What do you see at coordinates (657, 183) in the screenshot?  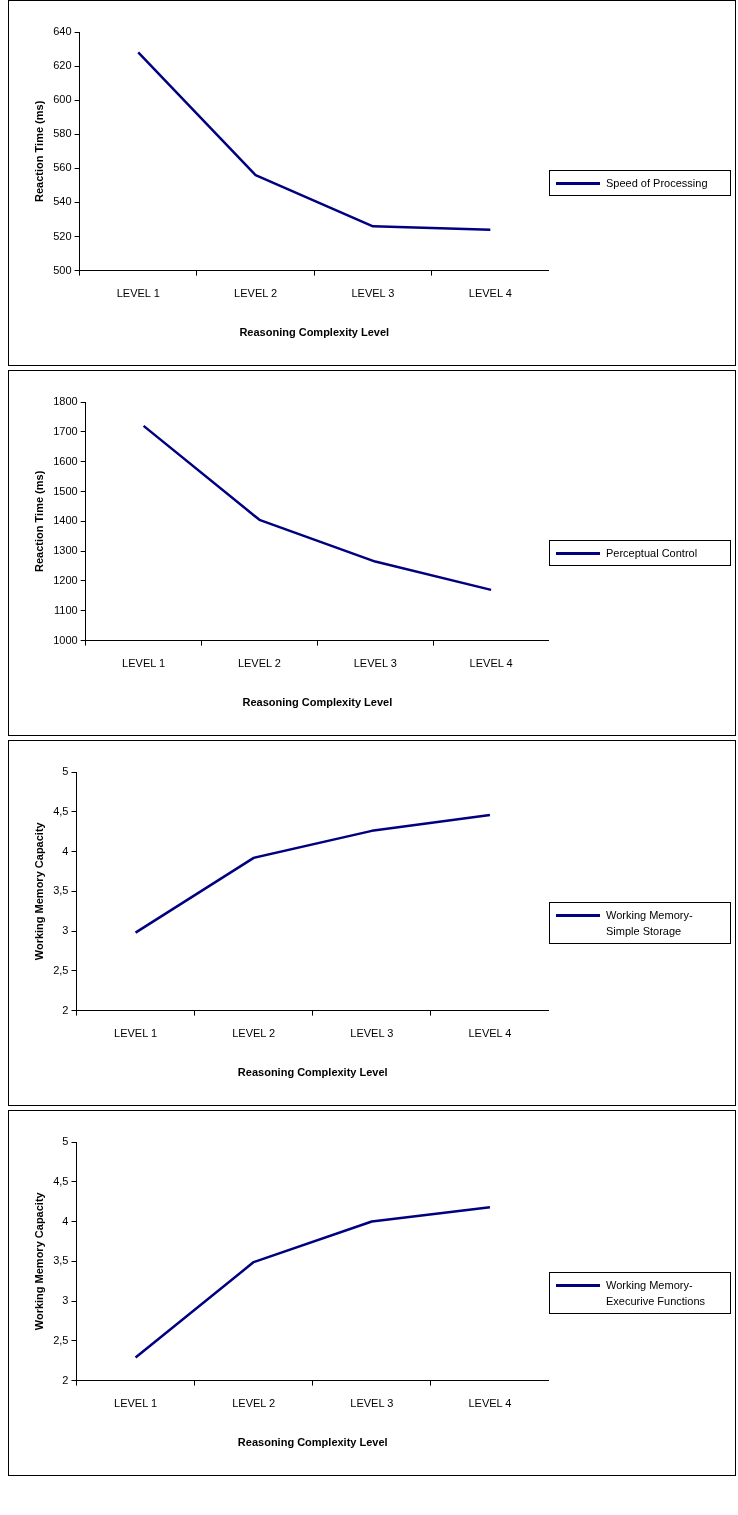 I see `legend-label: Speed of Processing` at bounding box center [657, 183].